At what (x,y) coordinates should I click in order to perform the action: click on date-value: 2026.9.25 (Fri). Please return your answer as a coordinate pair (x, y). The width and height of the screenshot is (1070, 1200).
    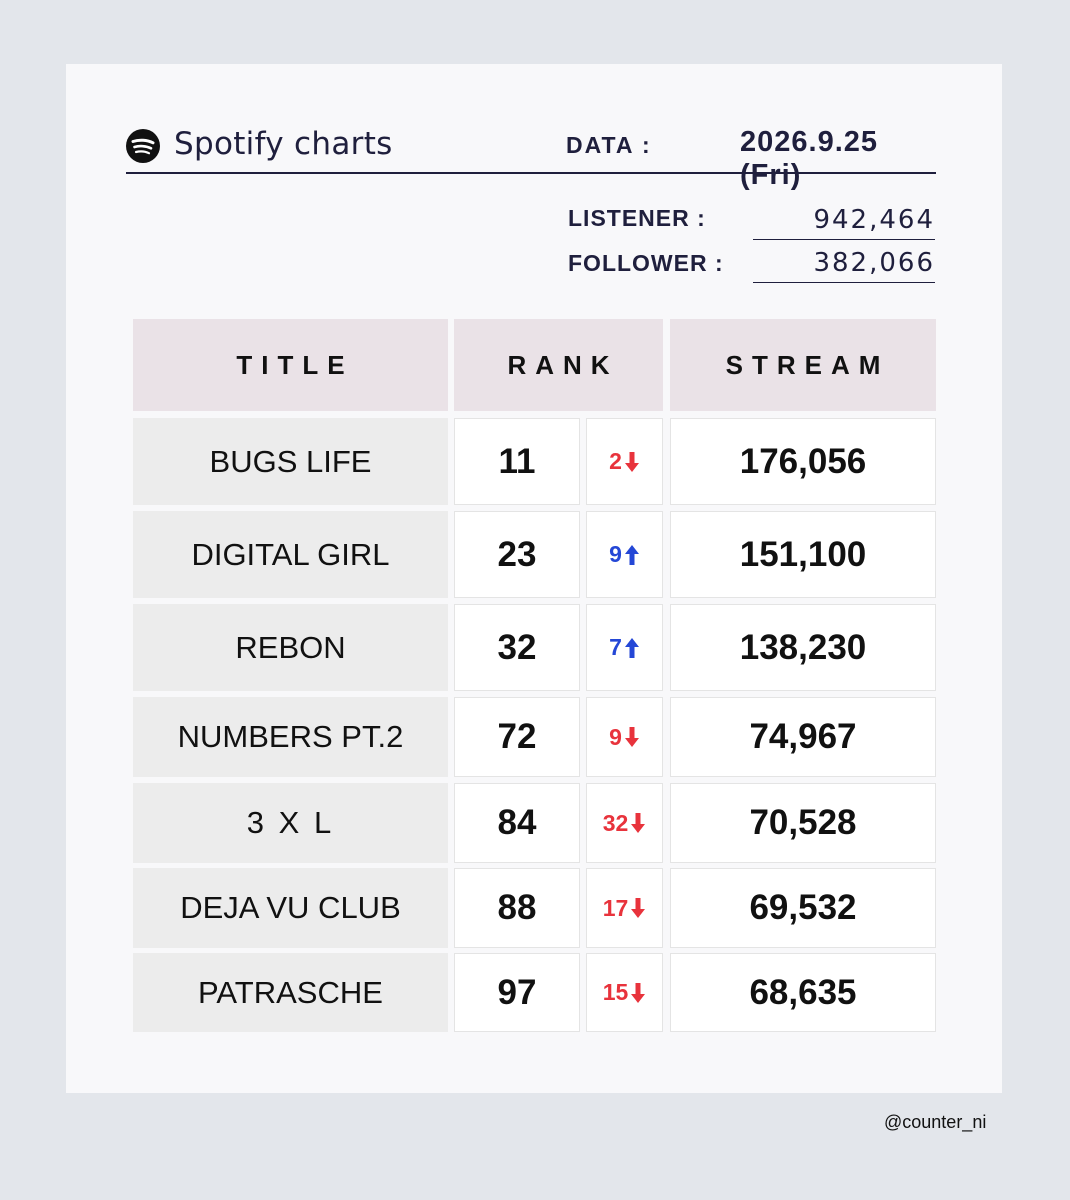
    Looking at the image, I should click on (809, 158).